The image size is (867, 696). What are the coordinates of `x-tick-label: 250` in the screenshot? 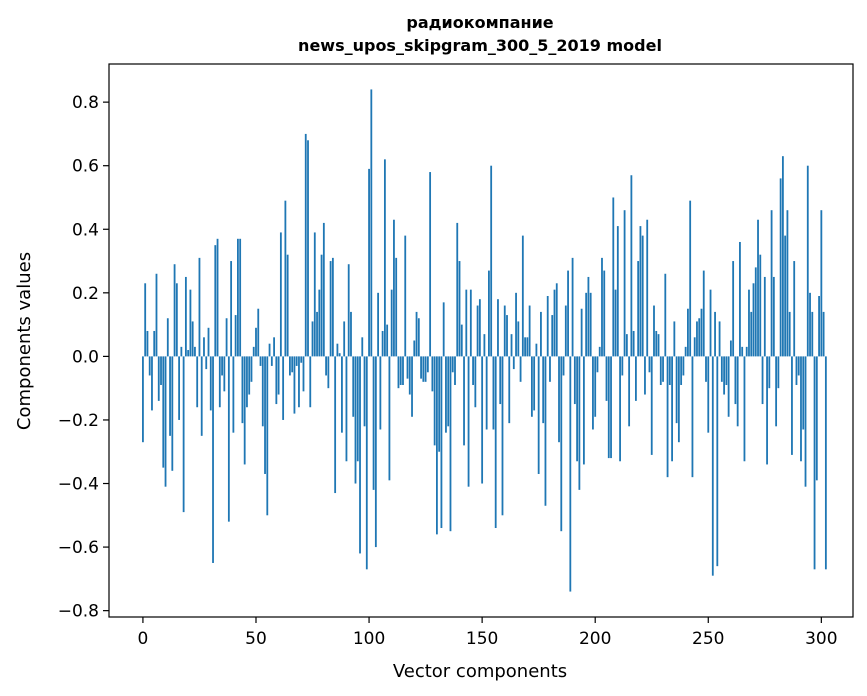 It's located at (708, 639).